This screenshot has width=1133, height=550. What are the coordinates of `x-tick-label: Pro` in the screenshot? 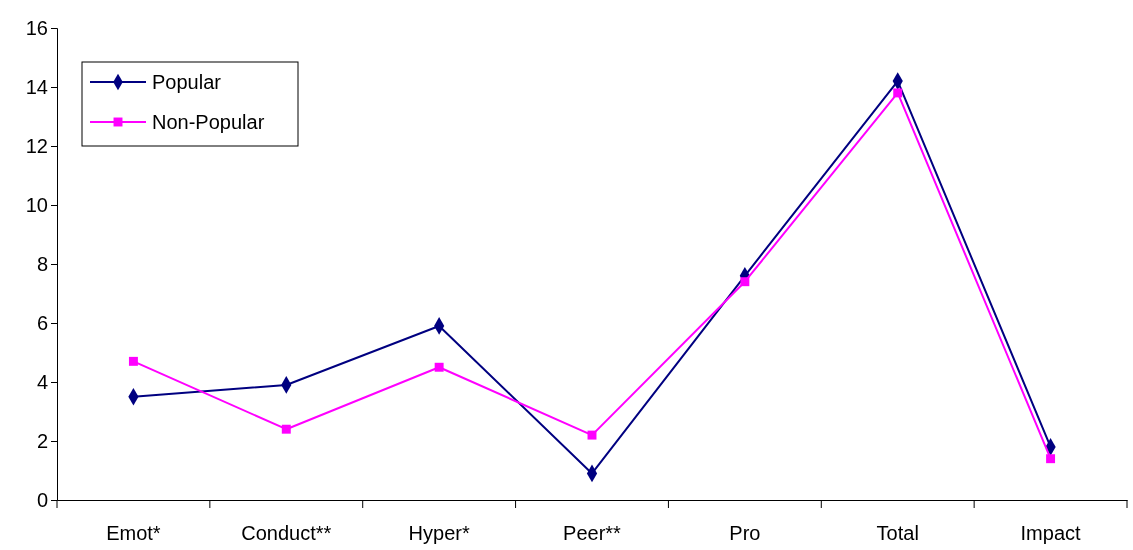 It's located at (745, 533).